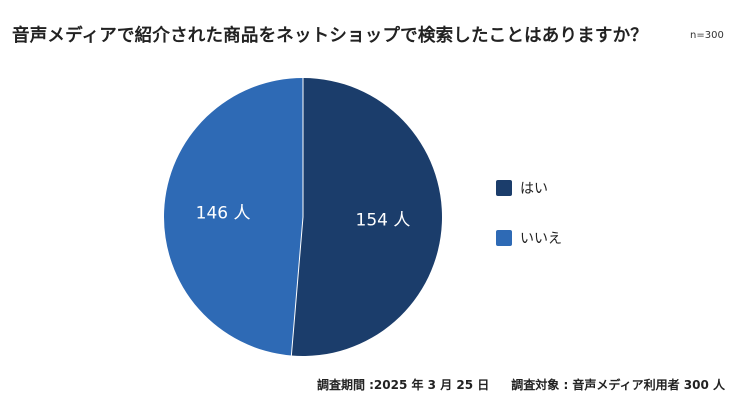 The width and height of the screenshot is (735, 401). What do you see at coordinates (330, 36) in the screenshot?
I see `chart-title: 音声メディアで紹介された商品をネットショップで検索したことはありますか？` at bounding box center [330, 36].